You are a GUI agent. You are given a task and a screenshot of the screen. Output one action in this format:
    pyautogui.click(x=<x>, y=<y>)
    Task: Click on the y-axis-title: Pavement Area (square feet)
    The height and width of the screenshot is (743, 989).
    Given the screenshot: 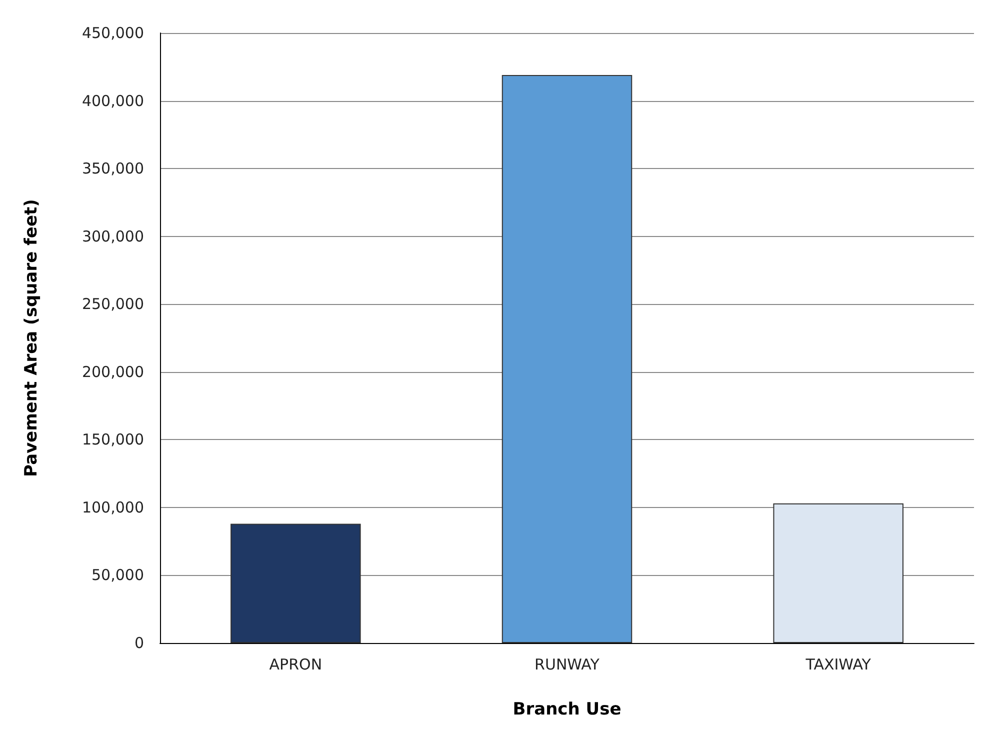 What is the action you would take?
    pyautogui.click(x=32, y=338)
    